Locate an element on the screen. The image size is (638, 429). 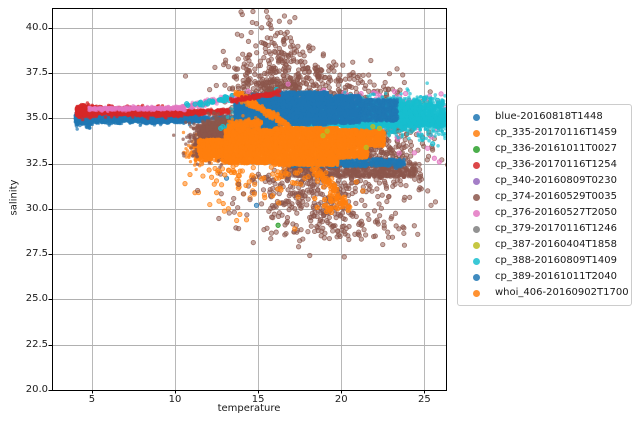
legend-entry: cp_340-20160809T0230 is located at coordinates (544, 181).